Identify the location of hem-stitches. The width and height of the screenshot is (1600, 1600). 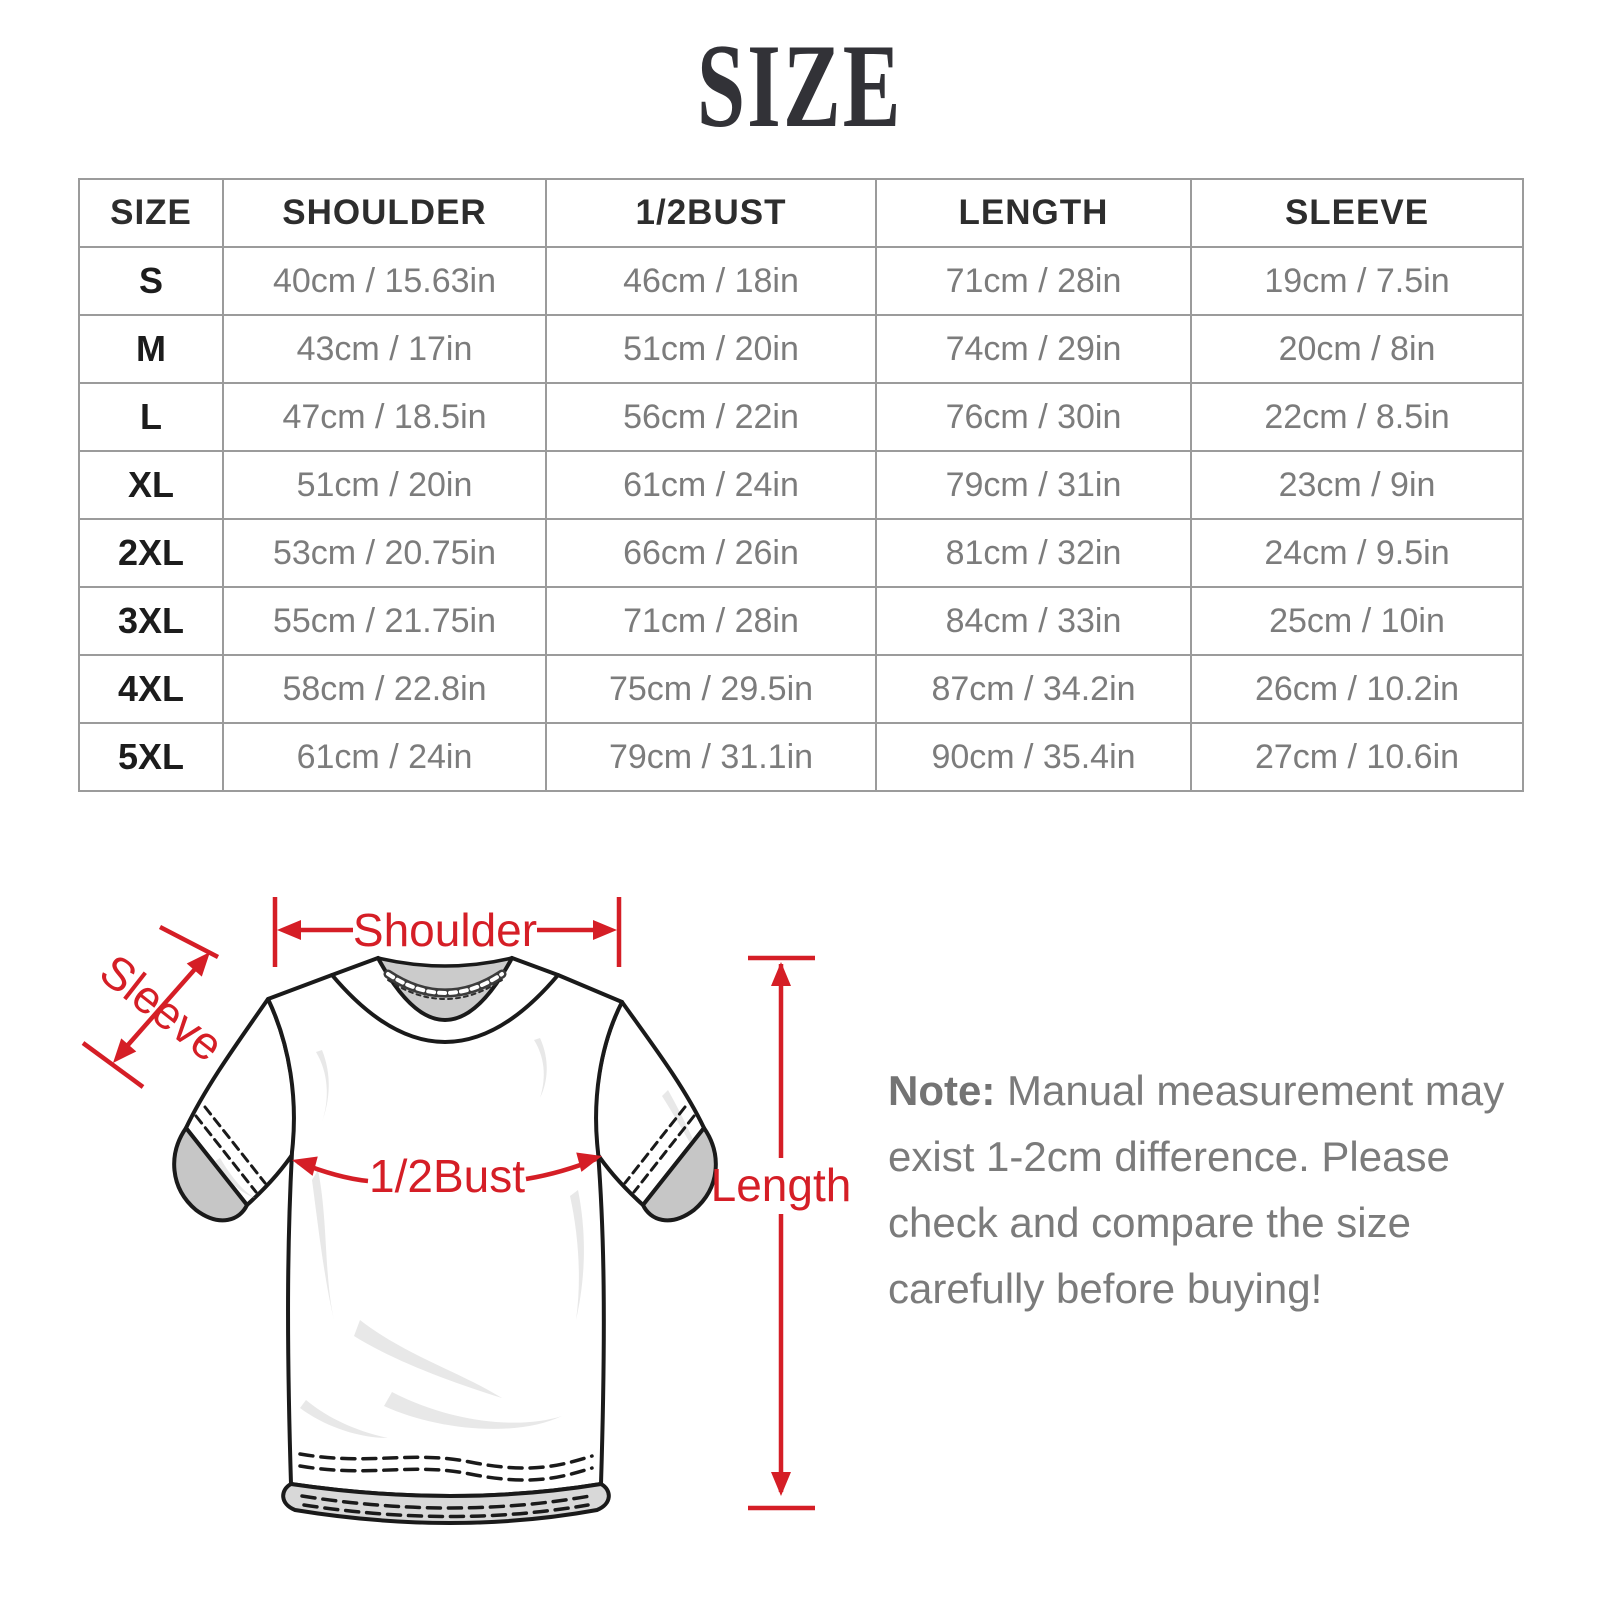
(446, 1485).